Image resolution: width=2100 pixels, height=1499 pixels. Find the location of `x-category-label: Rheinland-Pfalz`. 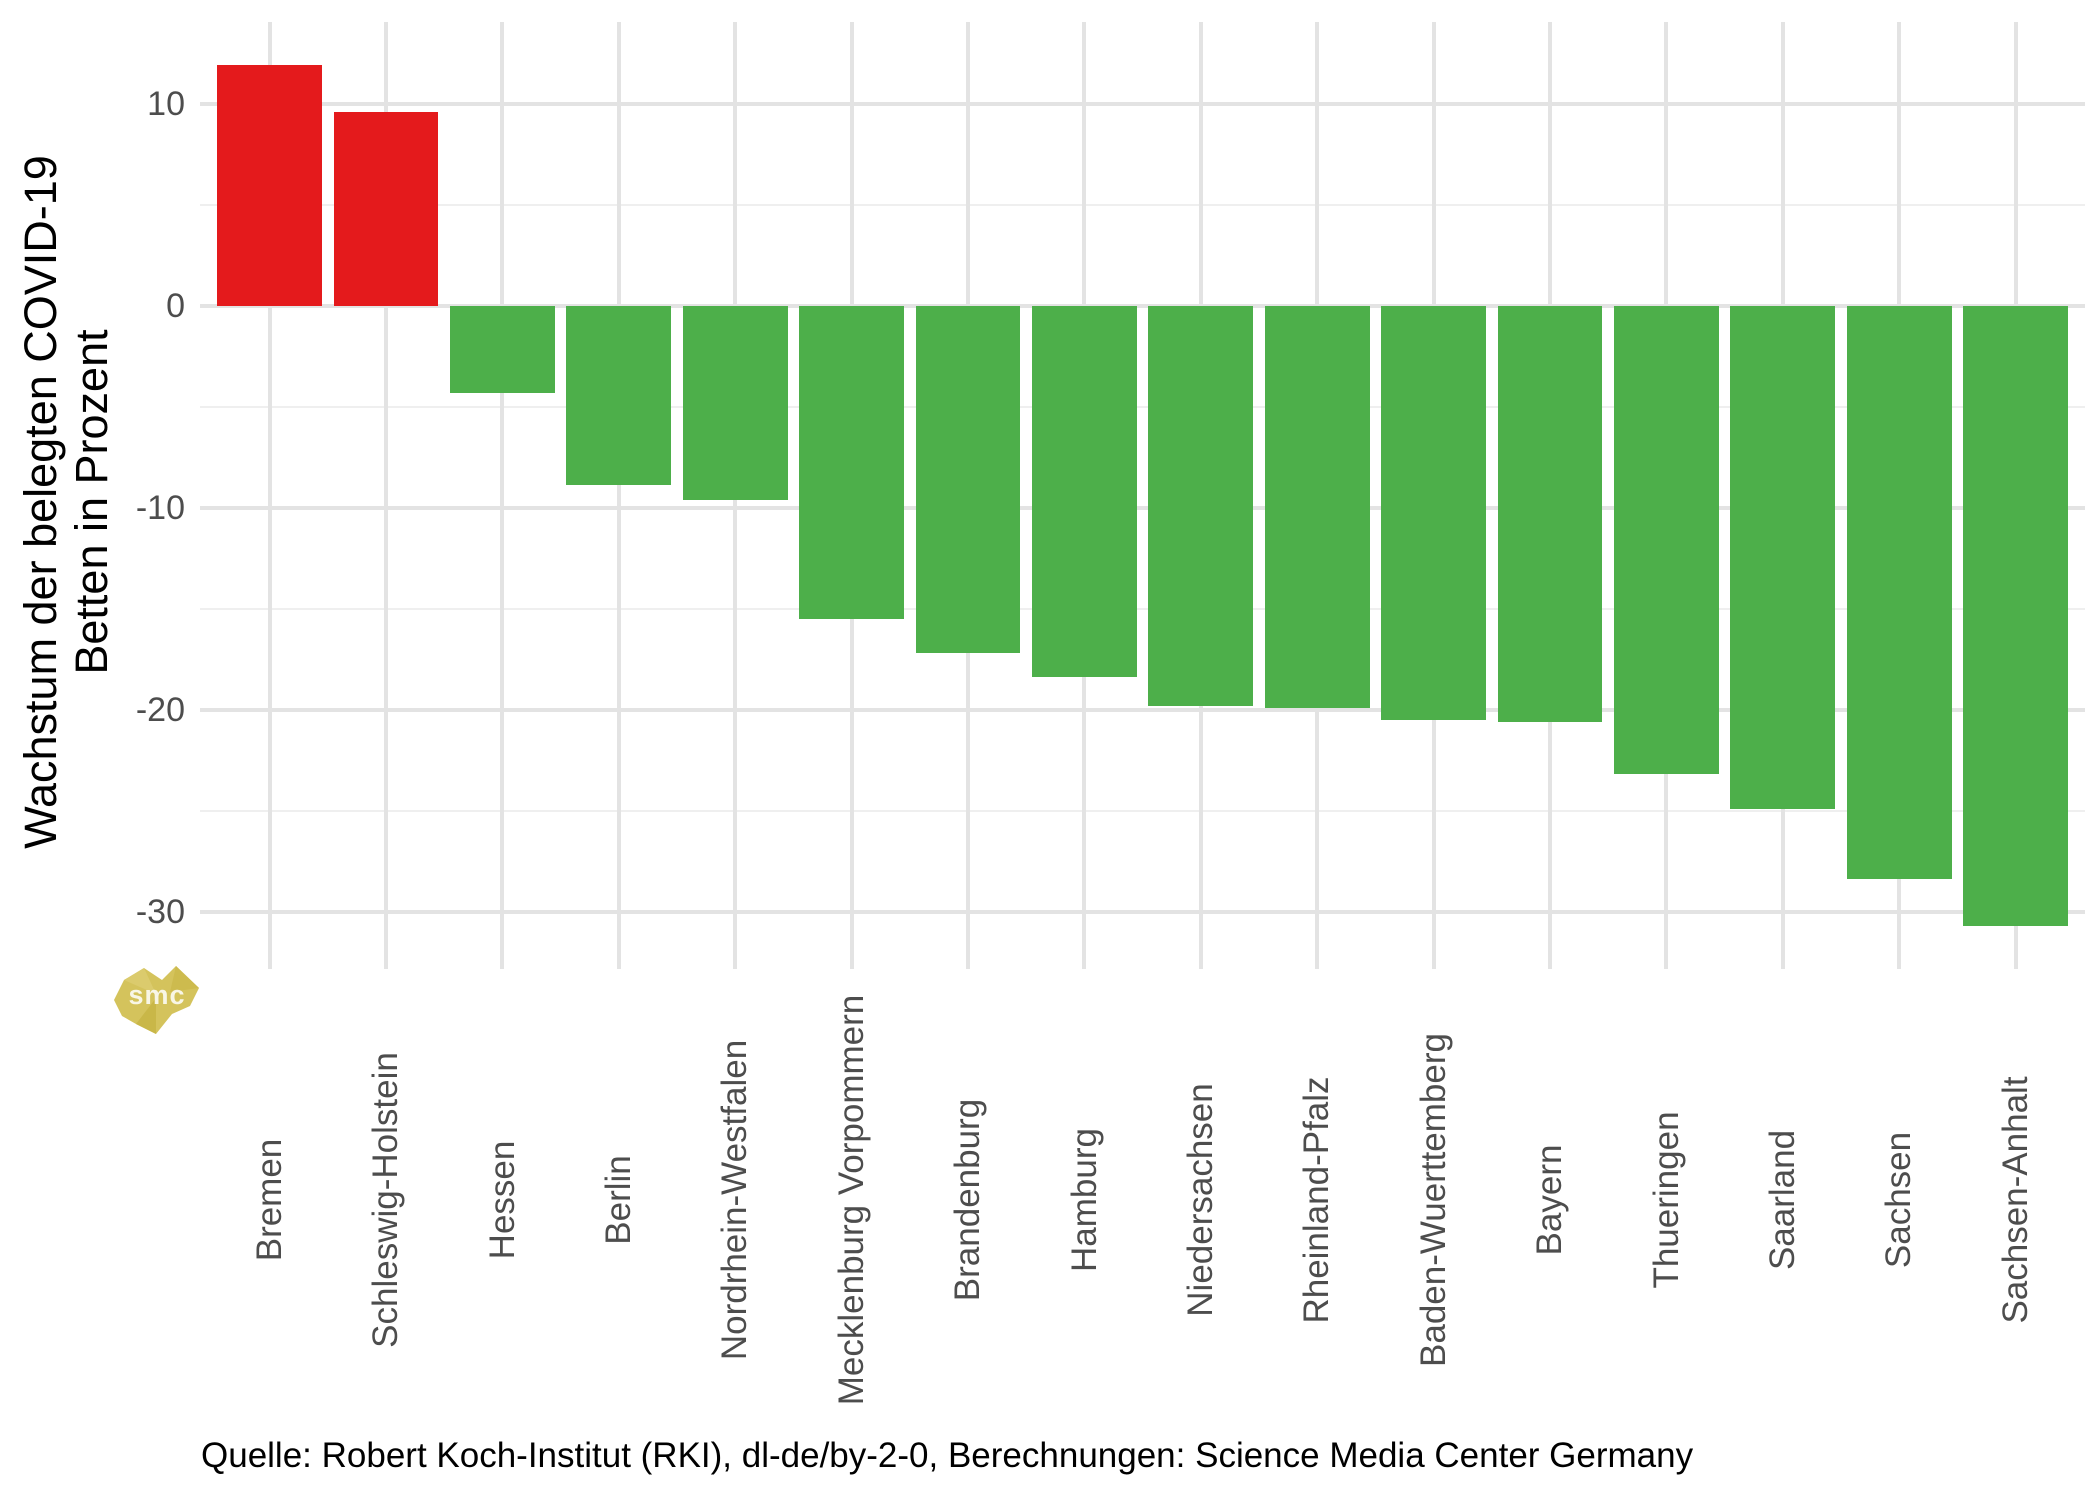

x-category-label: Rheinland-Pfalz is located at coordinates (1317, 1200).